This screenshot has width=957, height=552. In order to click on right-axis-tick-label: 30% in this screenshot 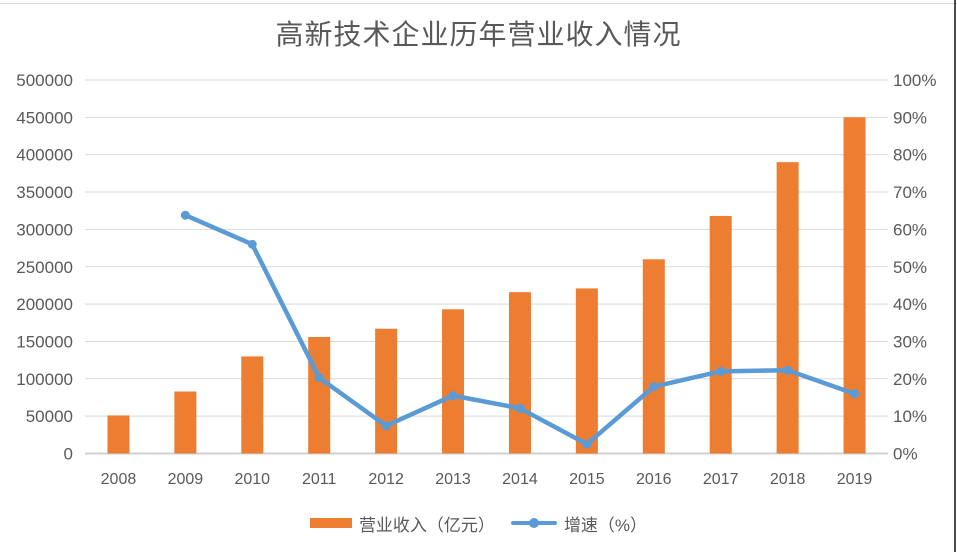, I will do `click(910, 341)`.